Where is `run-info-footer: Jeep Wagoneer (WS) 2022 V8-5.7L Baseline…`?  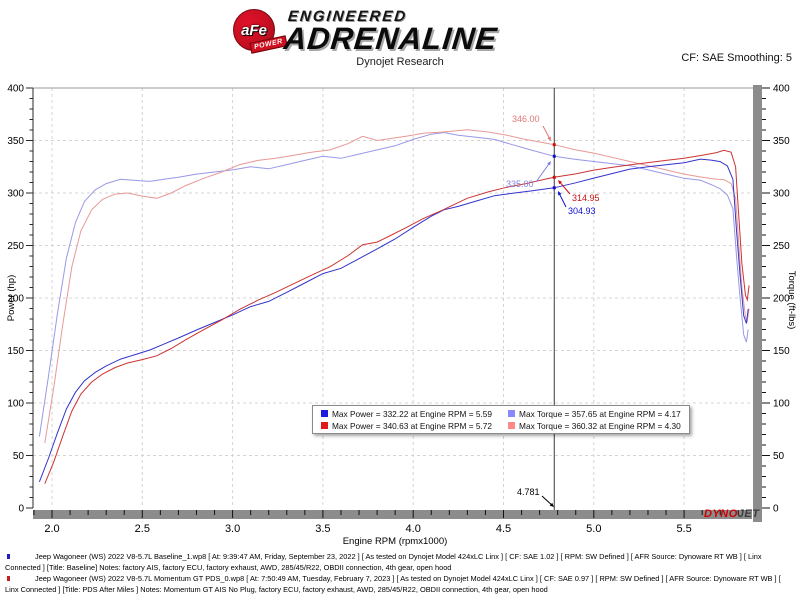 run-info-footer: Jeep Wagoneer (WS) 2022 V8-5.7L Baseline… is located at coordinates (398, 574).